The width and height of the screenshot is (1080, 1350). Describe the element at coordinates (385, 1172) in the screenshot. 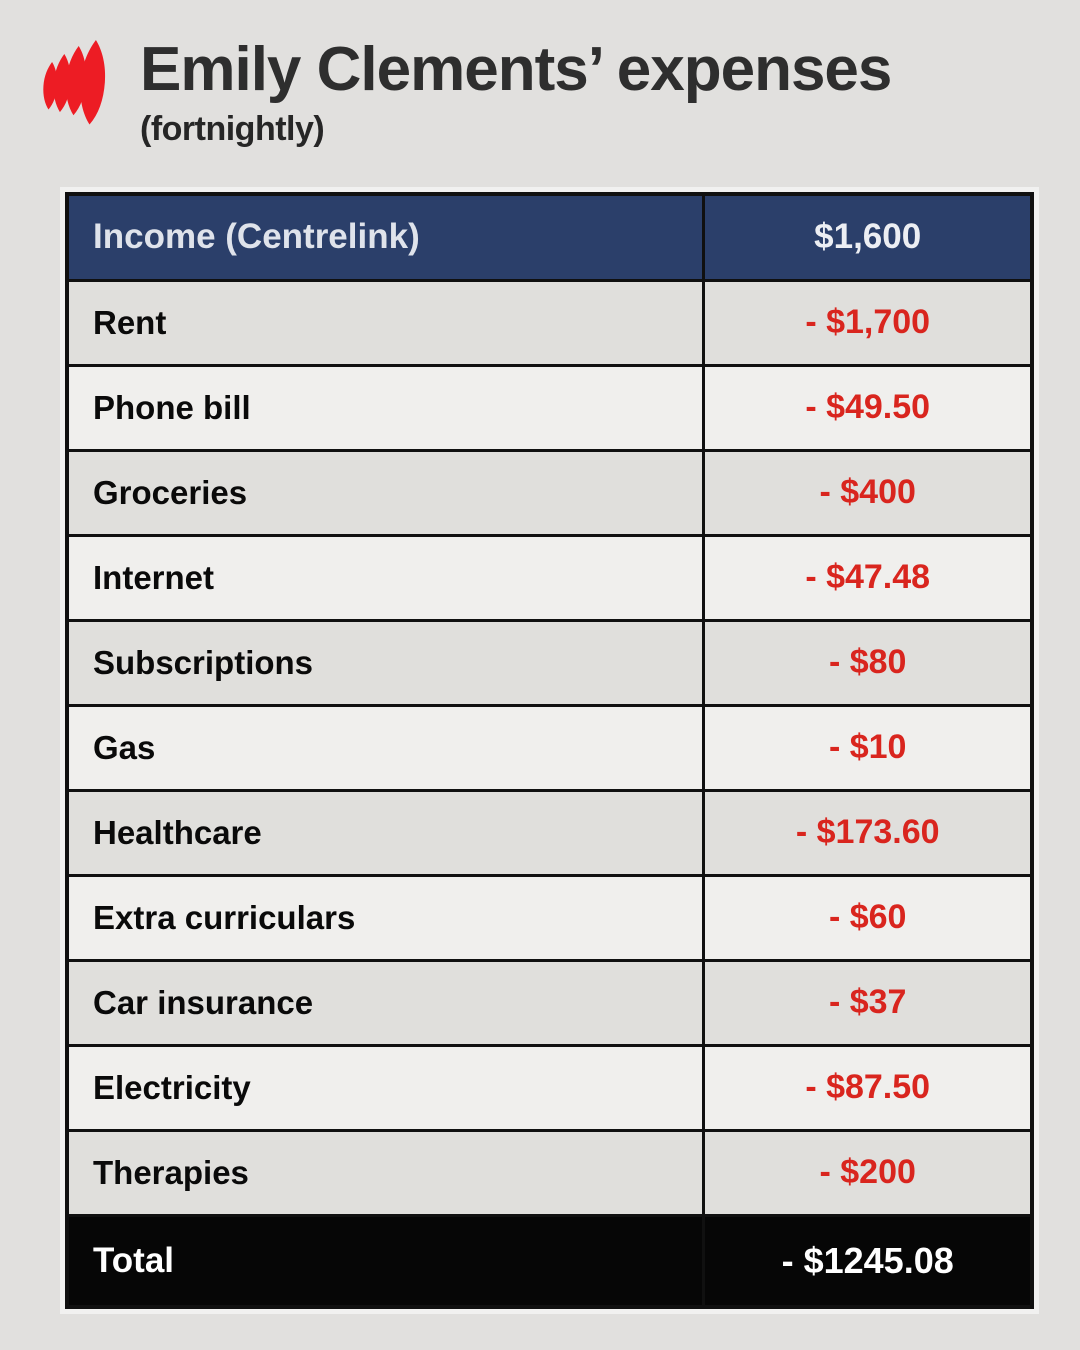

I see `expense-label: Therapies` at that location.